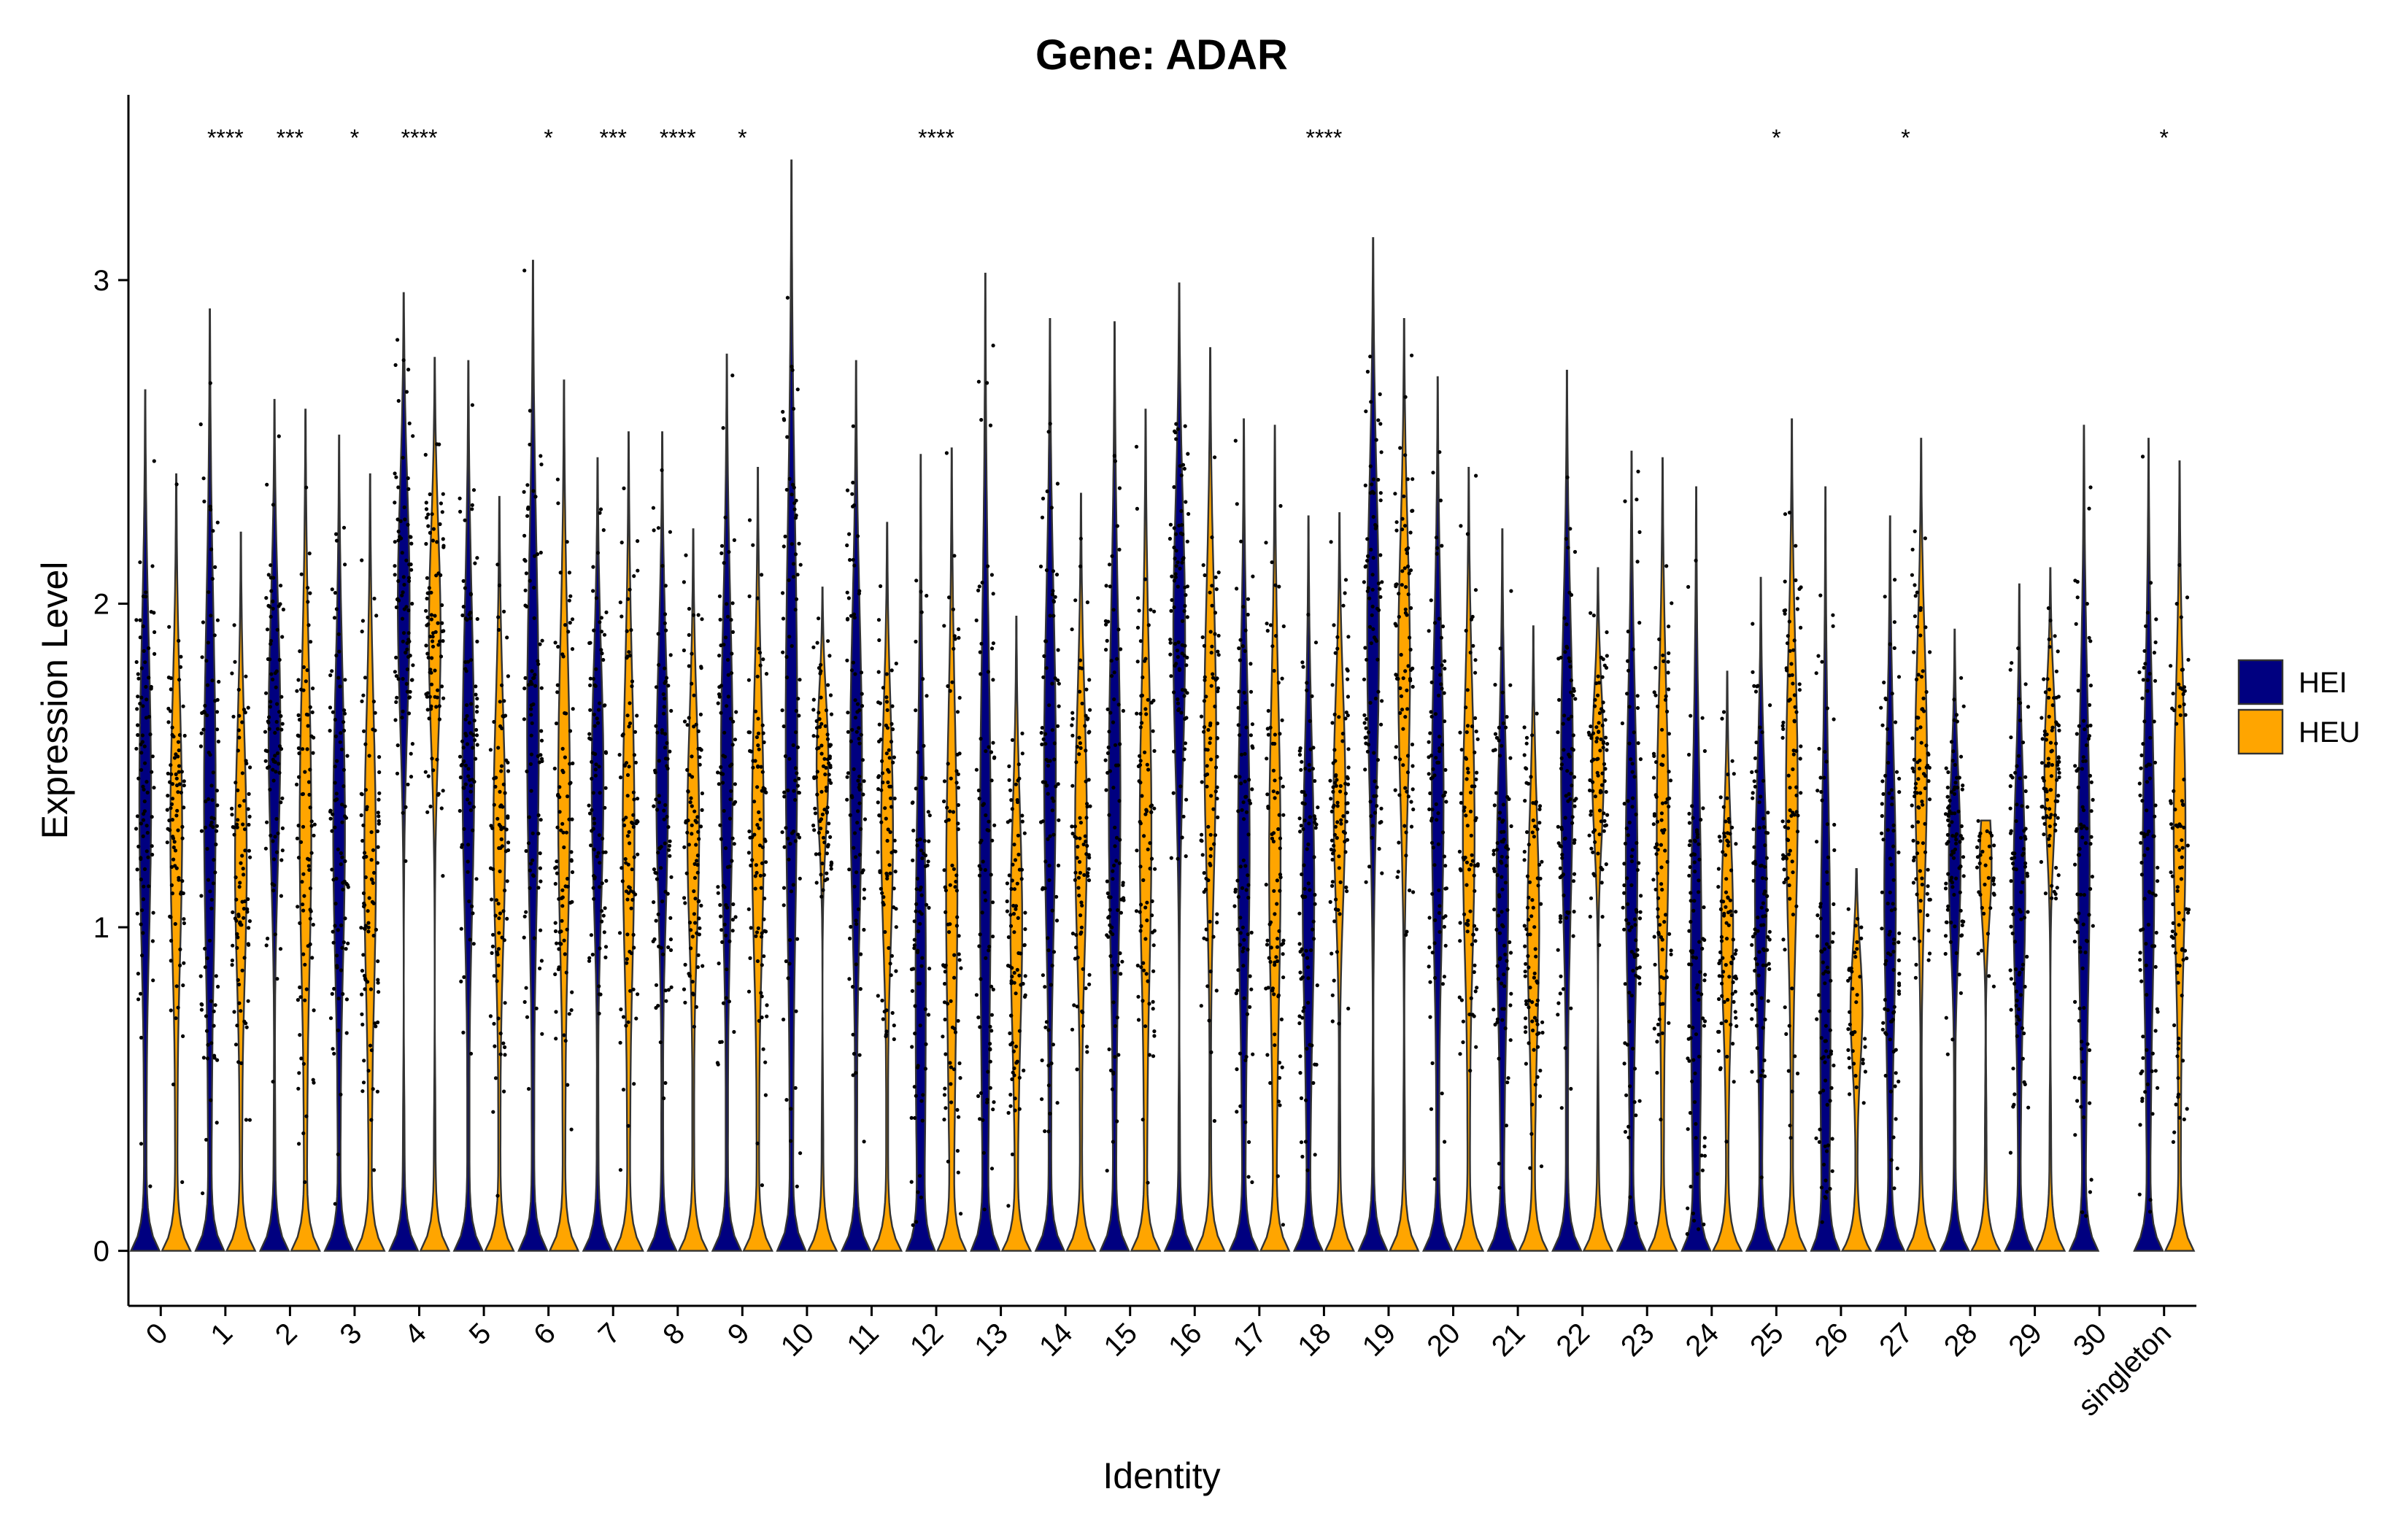 Image resolution: width=2408 pixels, height=1532 pixels. What do you see at coordinates (2180, 853) in the screenshot?
I see `points-heu-singleton` at bounding box center [2180, 853].